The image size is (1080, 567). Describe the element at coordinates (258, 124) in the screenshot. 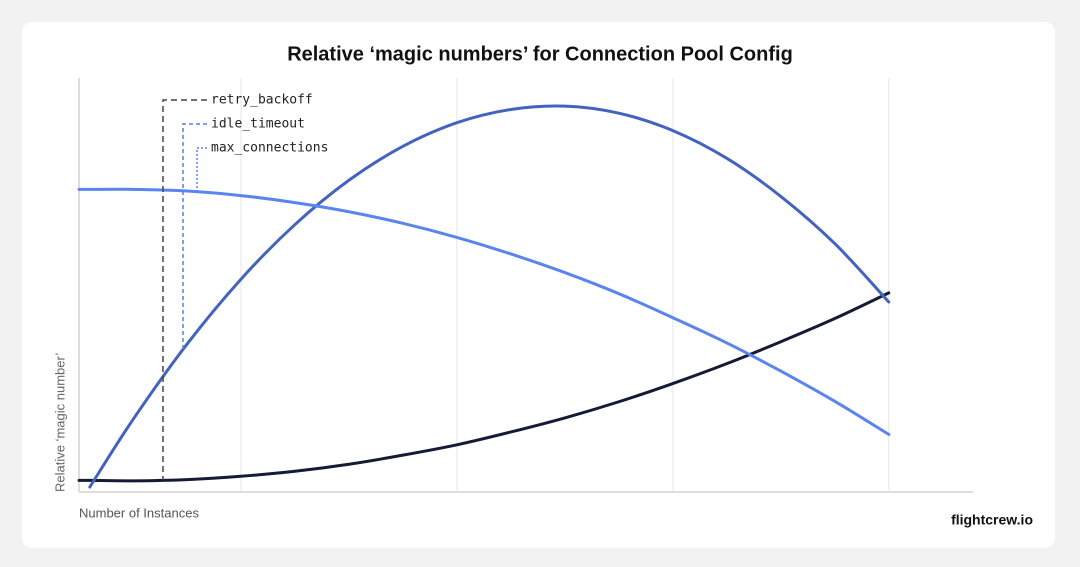

I see `legend-label: idle_timeout` at that location.